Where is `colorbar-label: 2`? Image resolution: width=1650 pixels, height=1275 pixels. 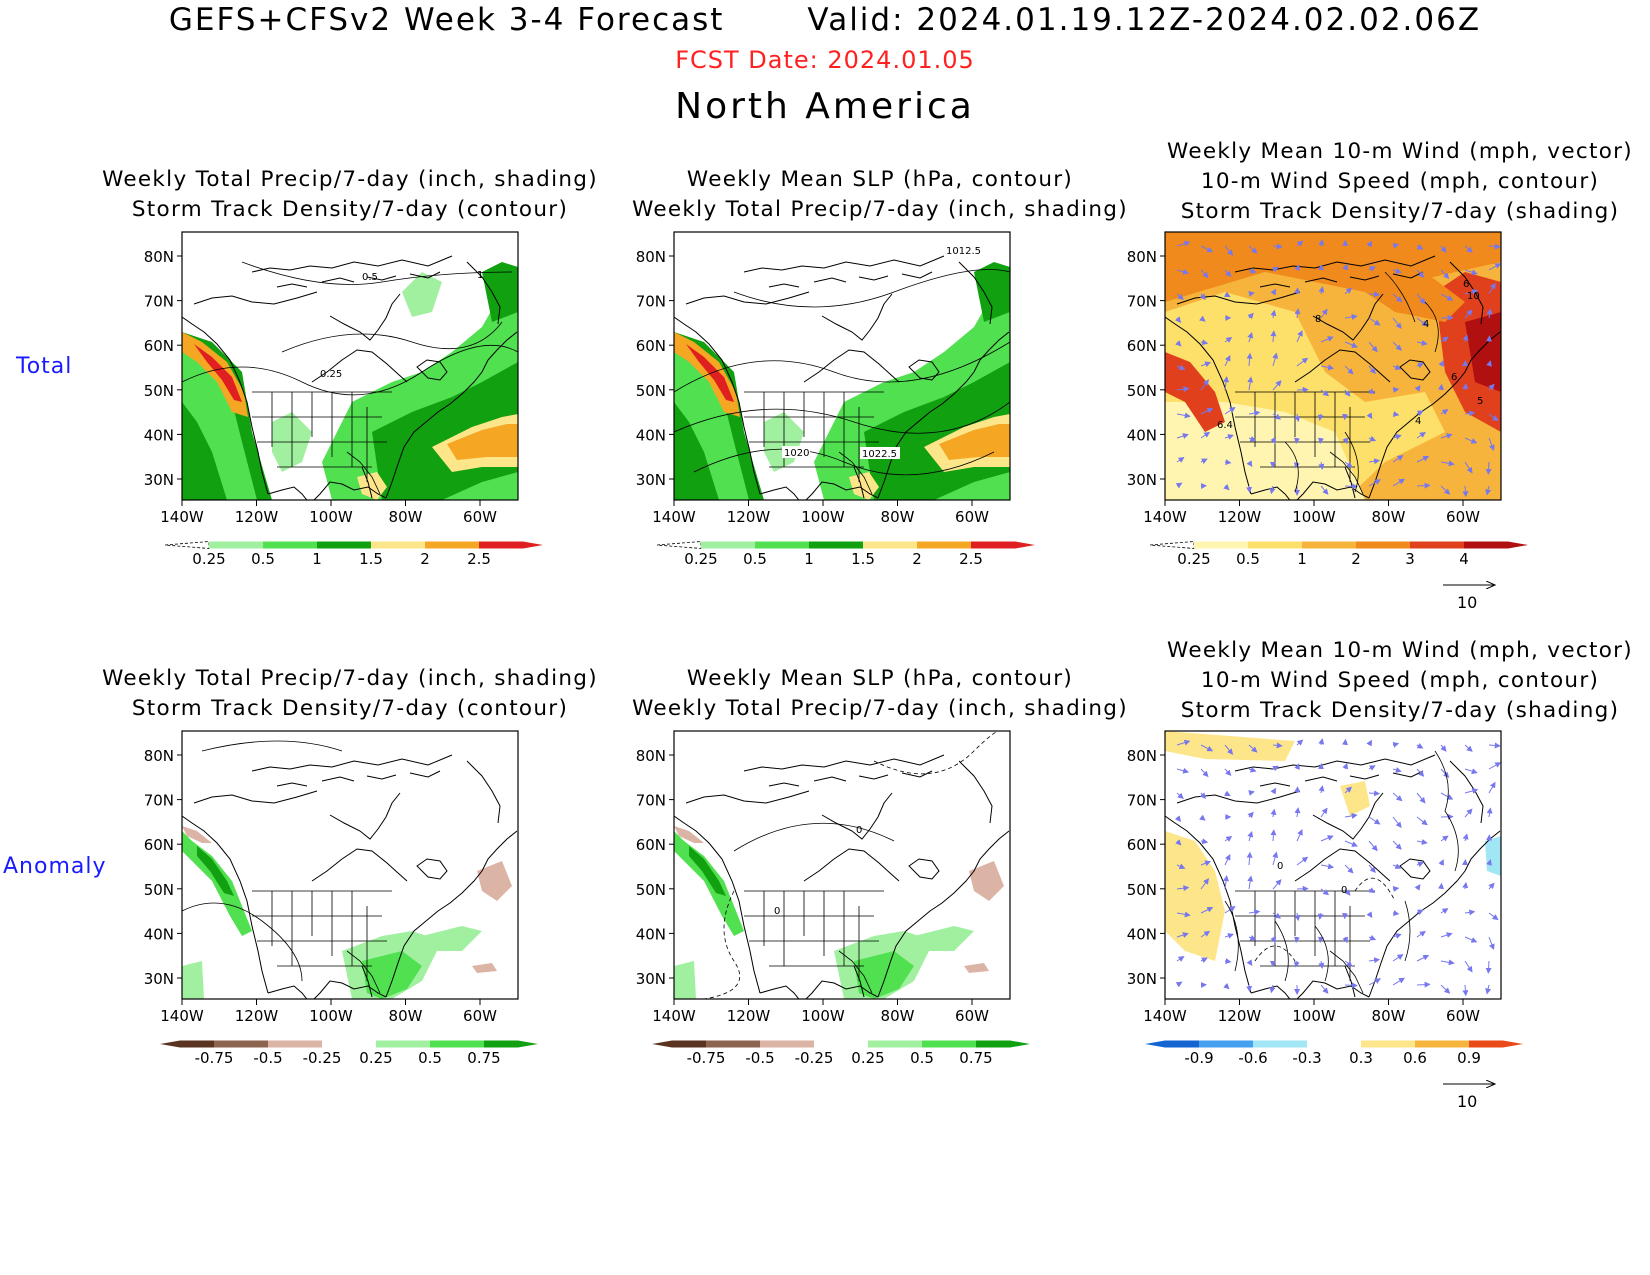
colorbar-label: 2 is located at coordinates (917, 559).